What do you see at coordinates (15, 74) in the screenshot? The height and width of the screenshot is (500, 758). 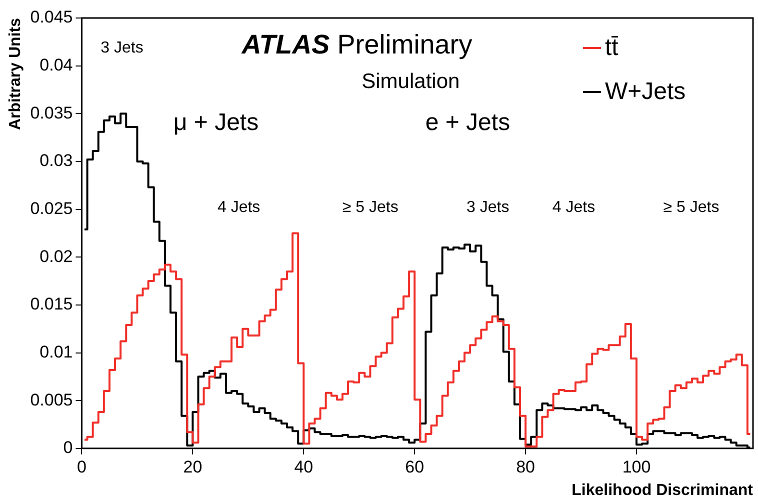 I see `y-axis-title: Arbitrary Units` at bounding box center [15, 74].